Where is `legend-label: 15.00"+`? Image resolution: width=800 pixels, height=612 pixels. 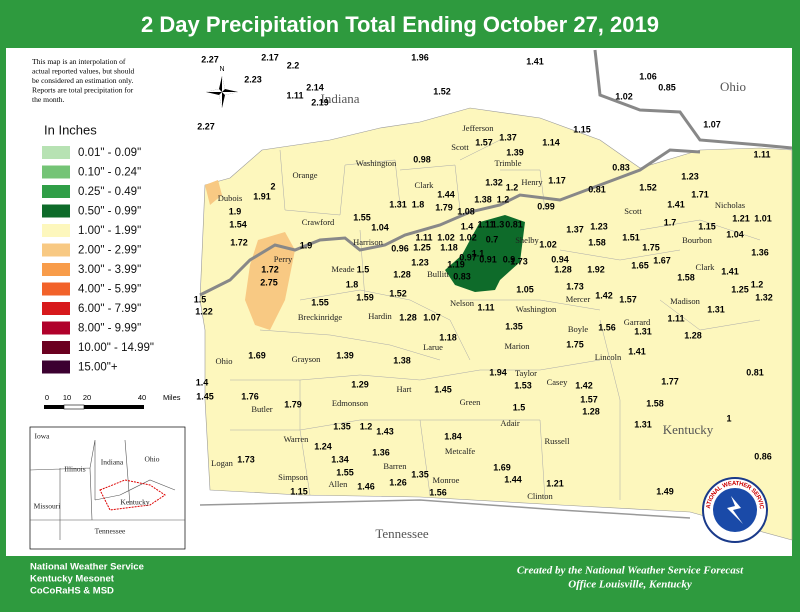
legend-label: 15.00"+ is located at coordinates (98, 368).